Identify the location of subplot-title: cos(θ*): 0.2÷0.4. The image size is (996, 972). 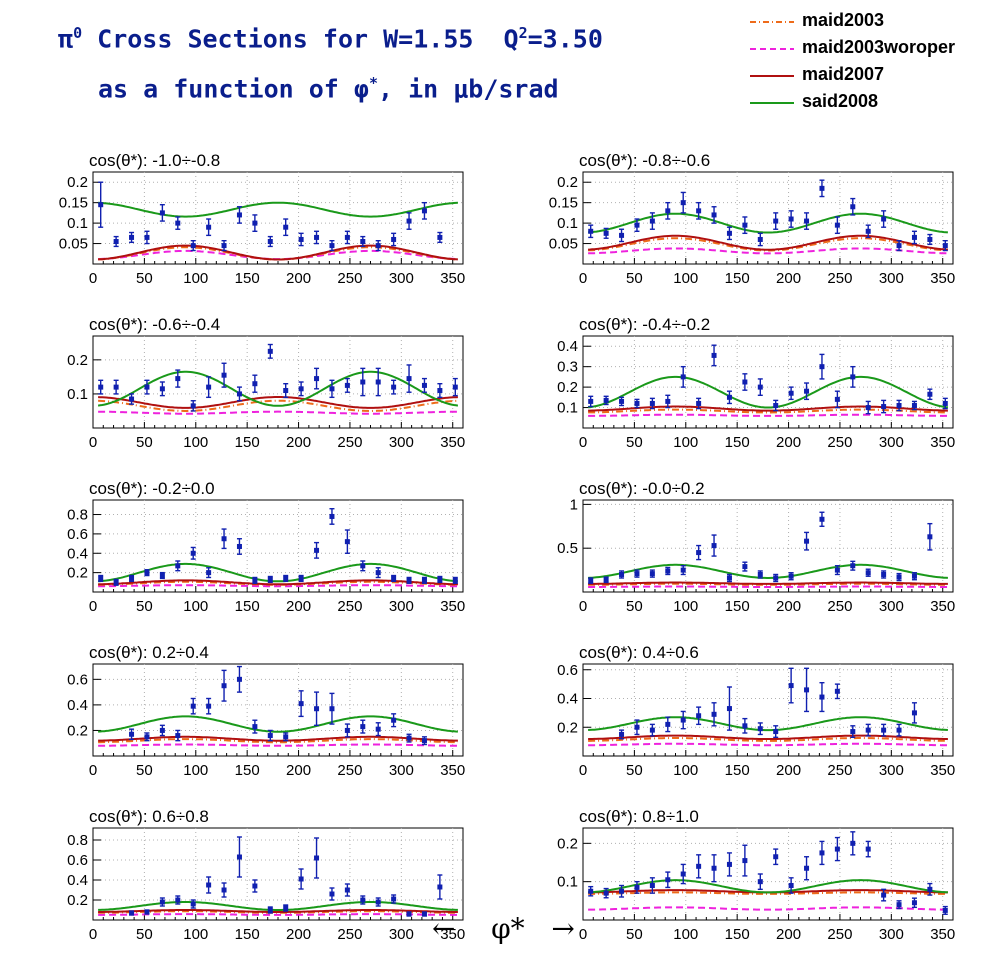
(149, 652).